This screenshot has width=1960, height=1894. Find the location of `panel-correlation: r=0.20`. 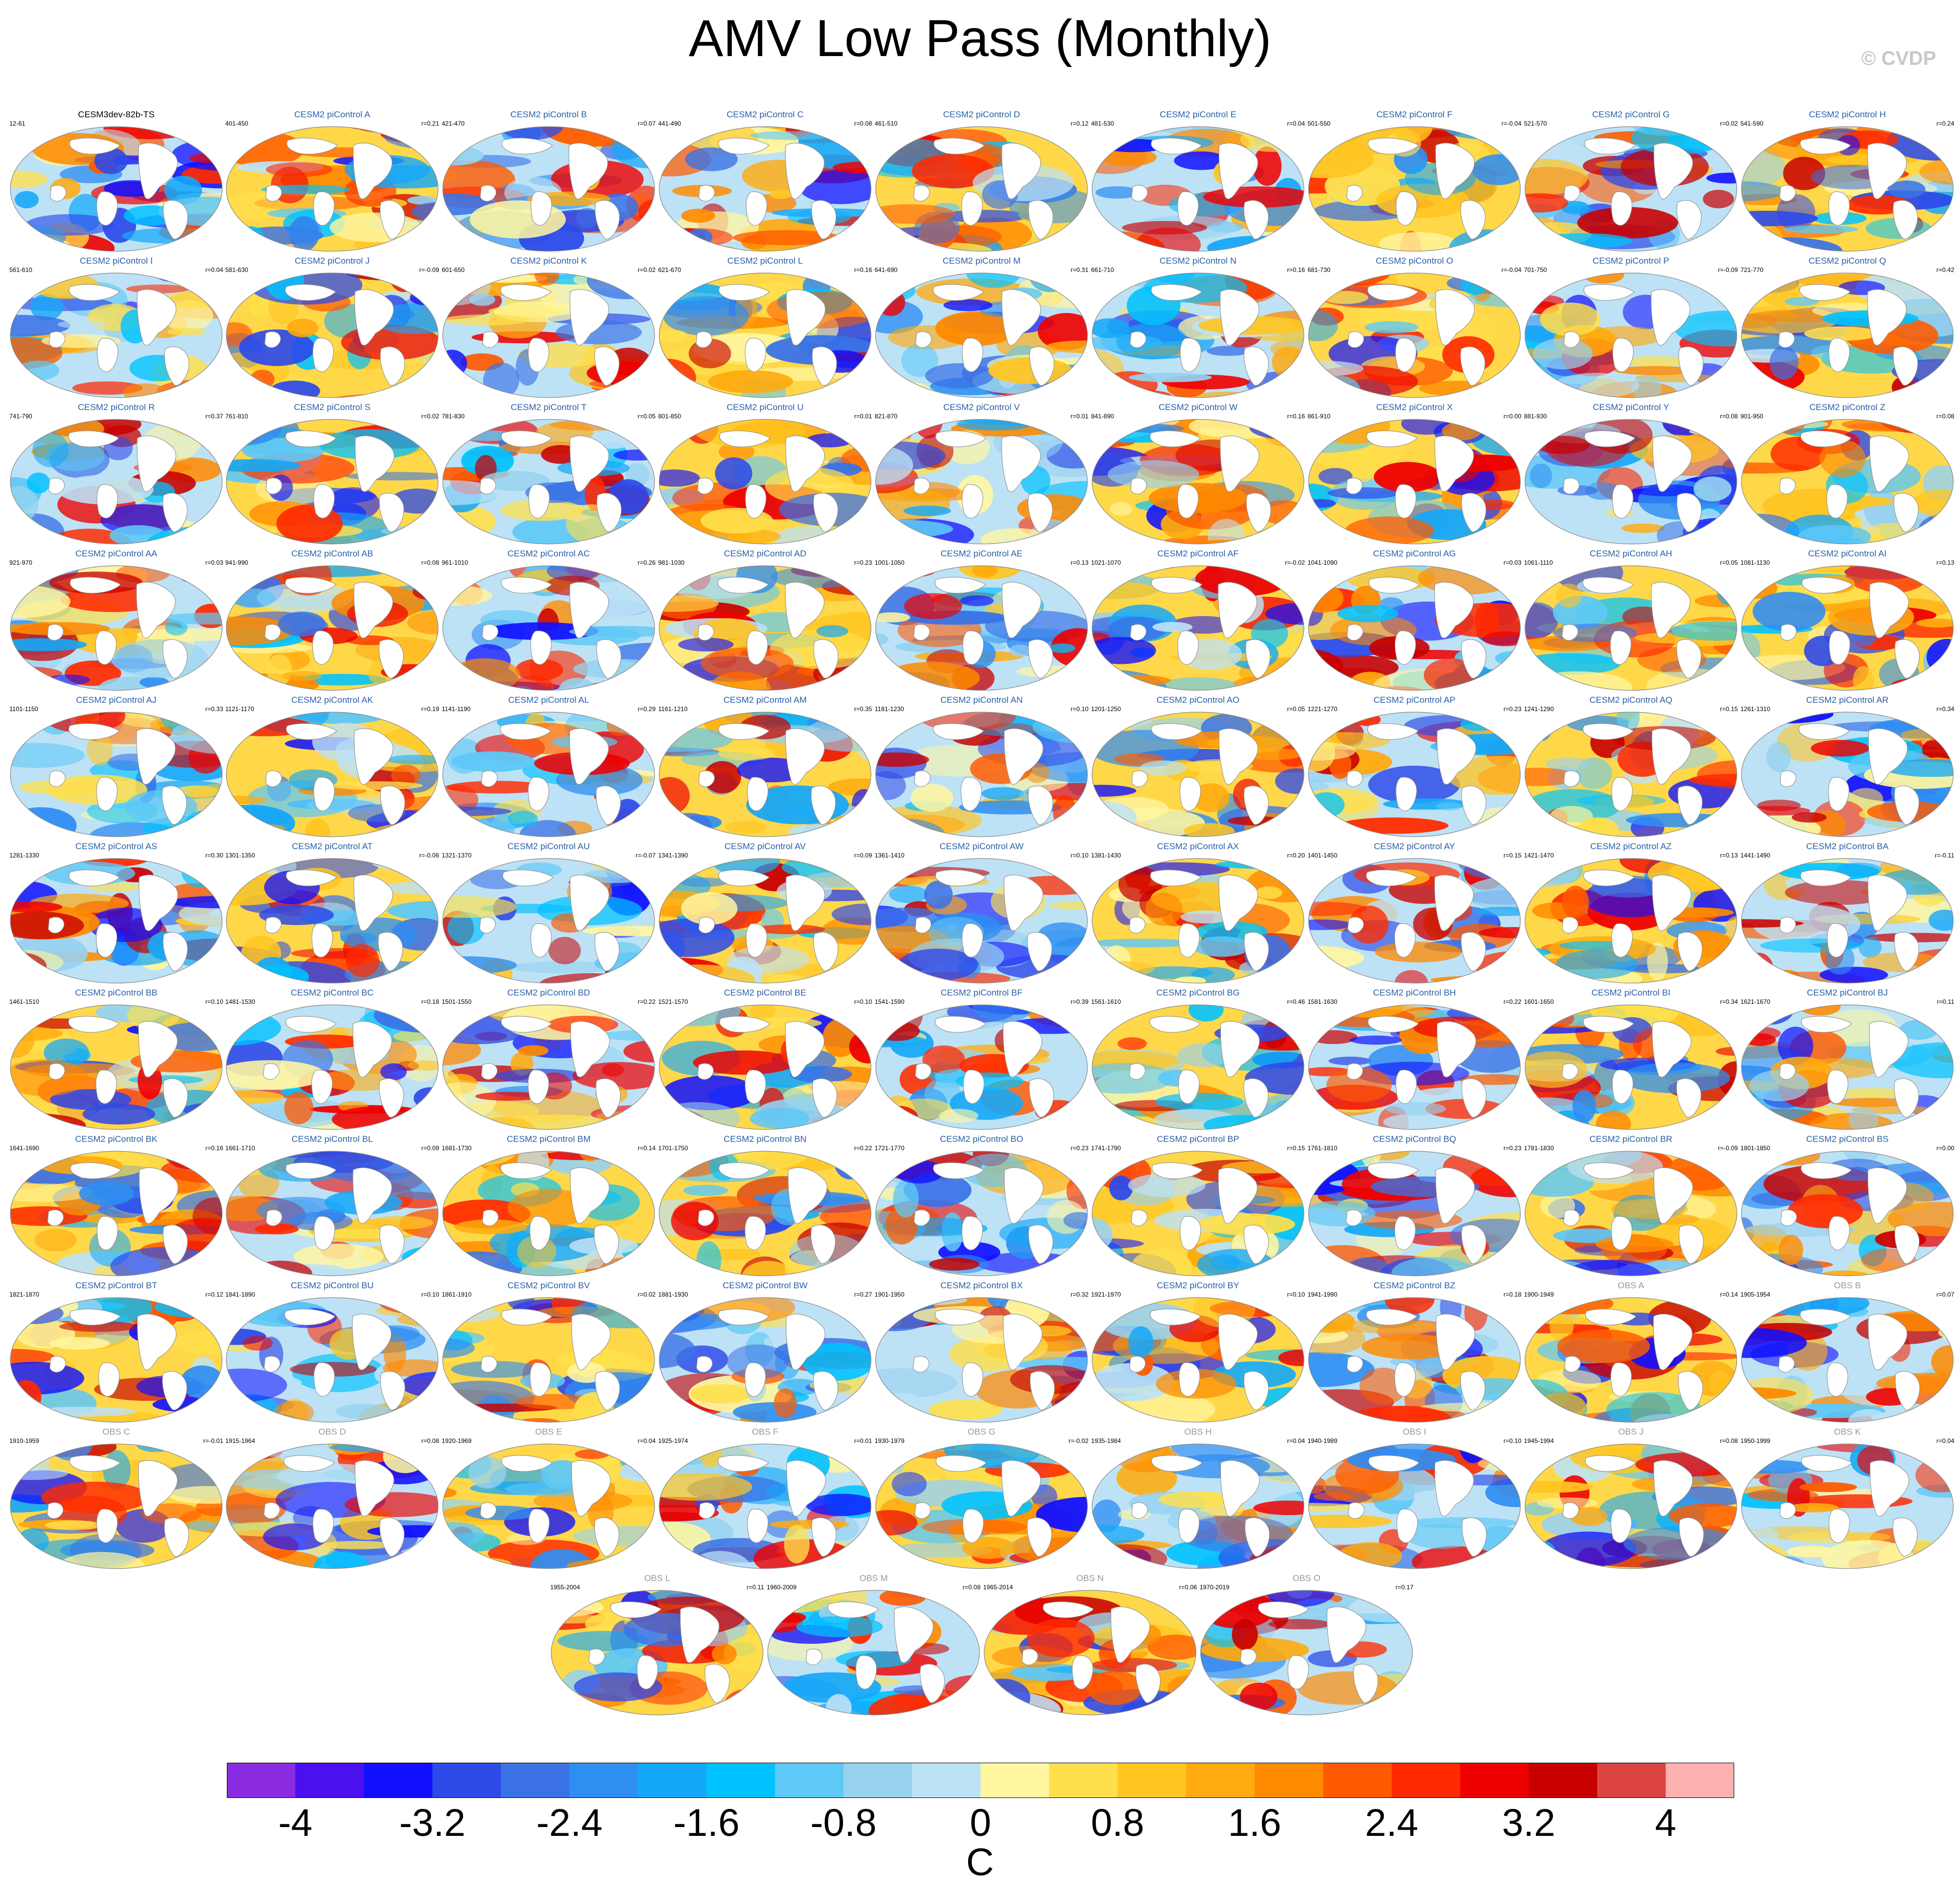

panel-correlation: r=0.20 is located at coordinates (1296, 855).